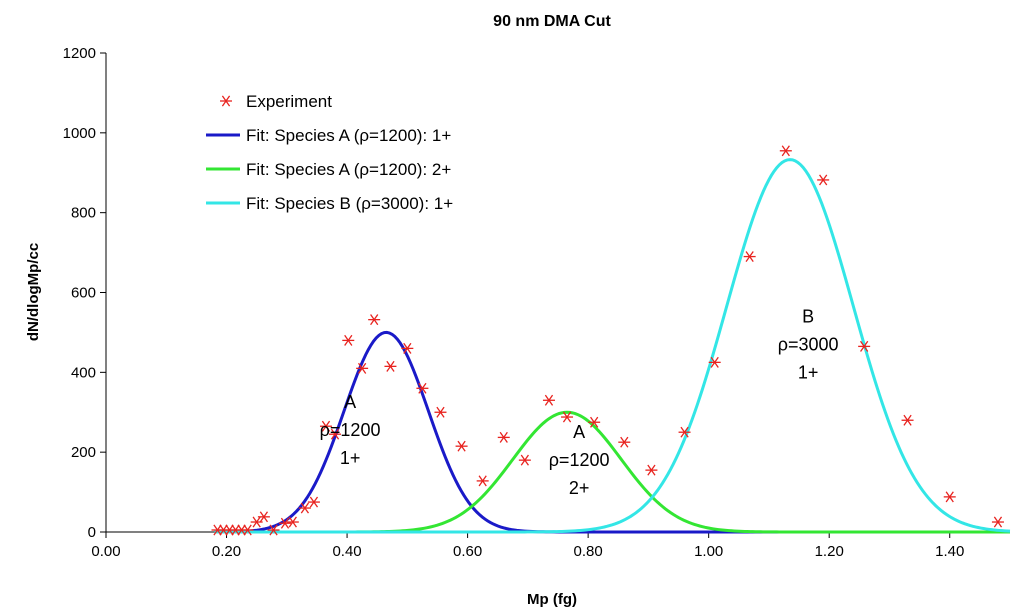 The height and width of the screenshot is (612, 1012). Describe the element at coordinates (808, 316) in the screenshot. I see `peak-annotation-3: B` at that location.